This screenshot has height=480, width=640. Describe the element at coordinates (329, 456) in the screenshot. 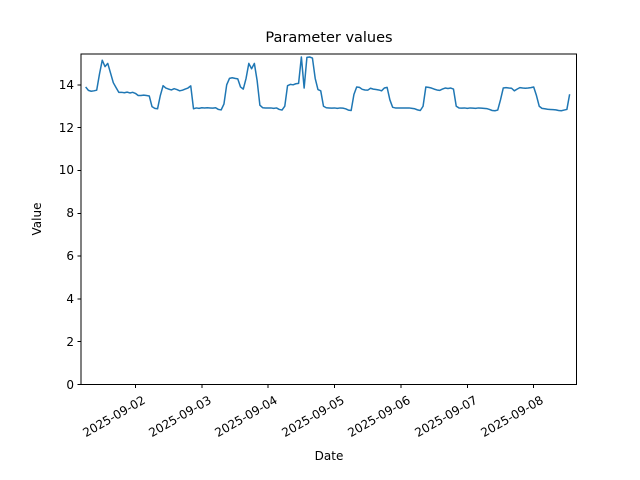

I see `x-axis-label: Date` at that location.